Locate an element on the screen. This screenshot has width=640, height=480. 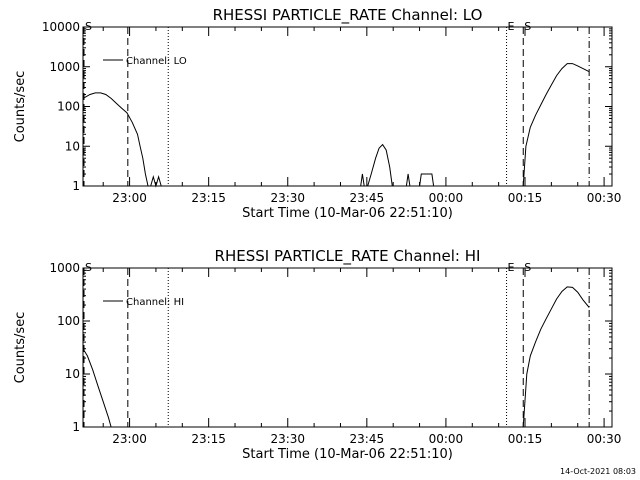
legend-entry: Channel: LO is located at coordinates (156, 61).